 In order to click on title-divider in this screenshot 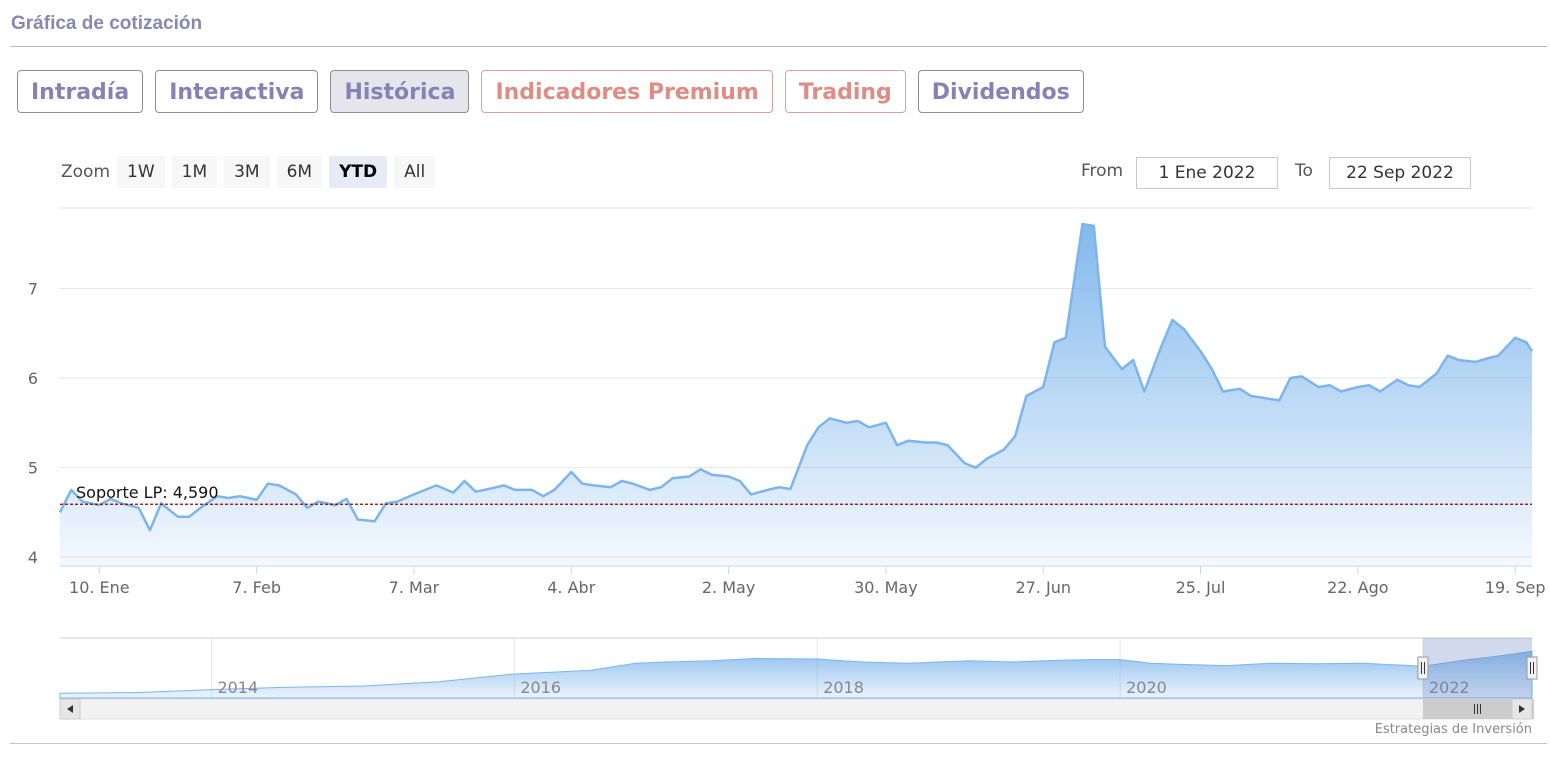, I will do `click(778, 46)`.